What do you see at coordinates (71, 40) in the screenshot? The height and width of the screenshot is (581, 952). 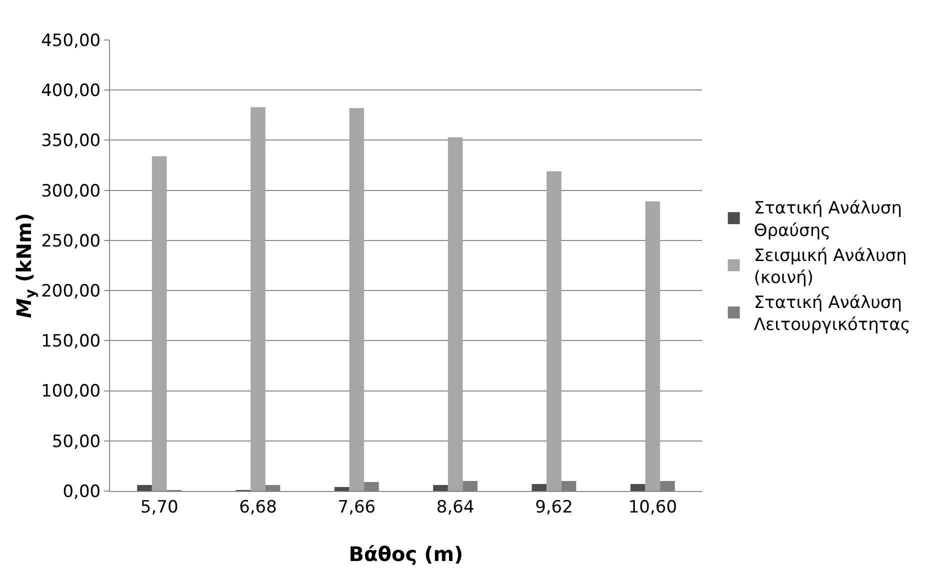 I see `y-tick-label: 450,00` at bounding box center [71, 40].